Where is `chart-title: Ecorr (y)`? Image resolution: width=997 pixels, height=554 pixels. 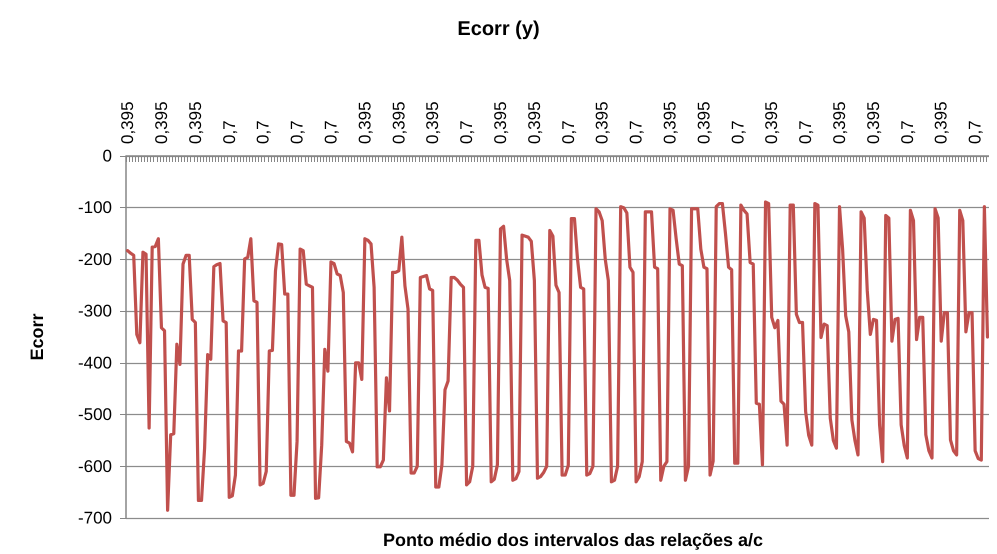 chart-title: Ecorr (y) is located at coordinates (498, 29).